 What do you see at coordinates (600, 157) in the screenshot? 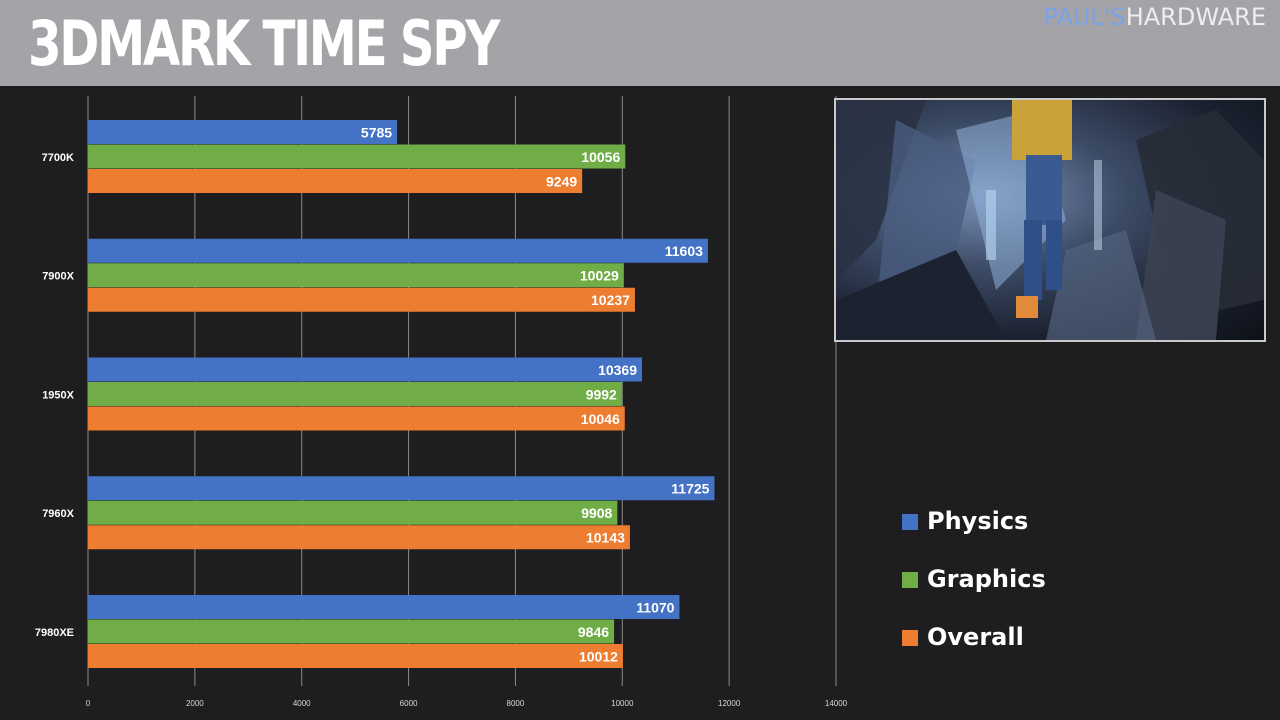
I see `data-label: 10056` at bounding box center [600, 157].